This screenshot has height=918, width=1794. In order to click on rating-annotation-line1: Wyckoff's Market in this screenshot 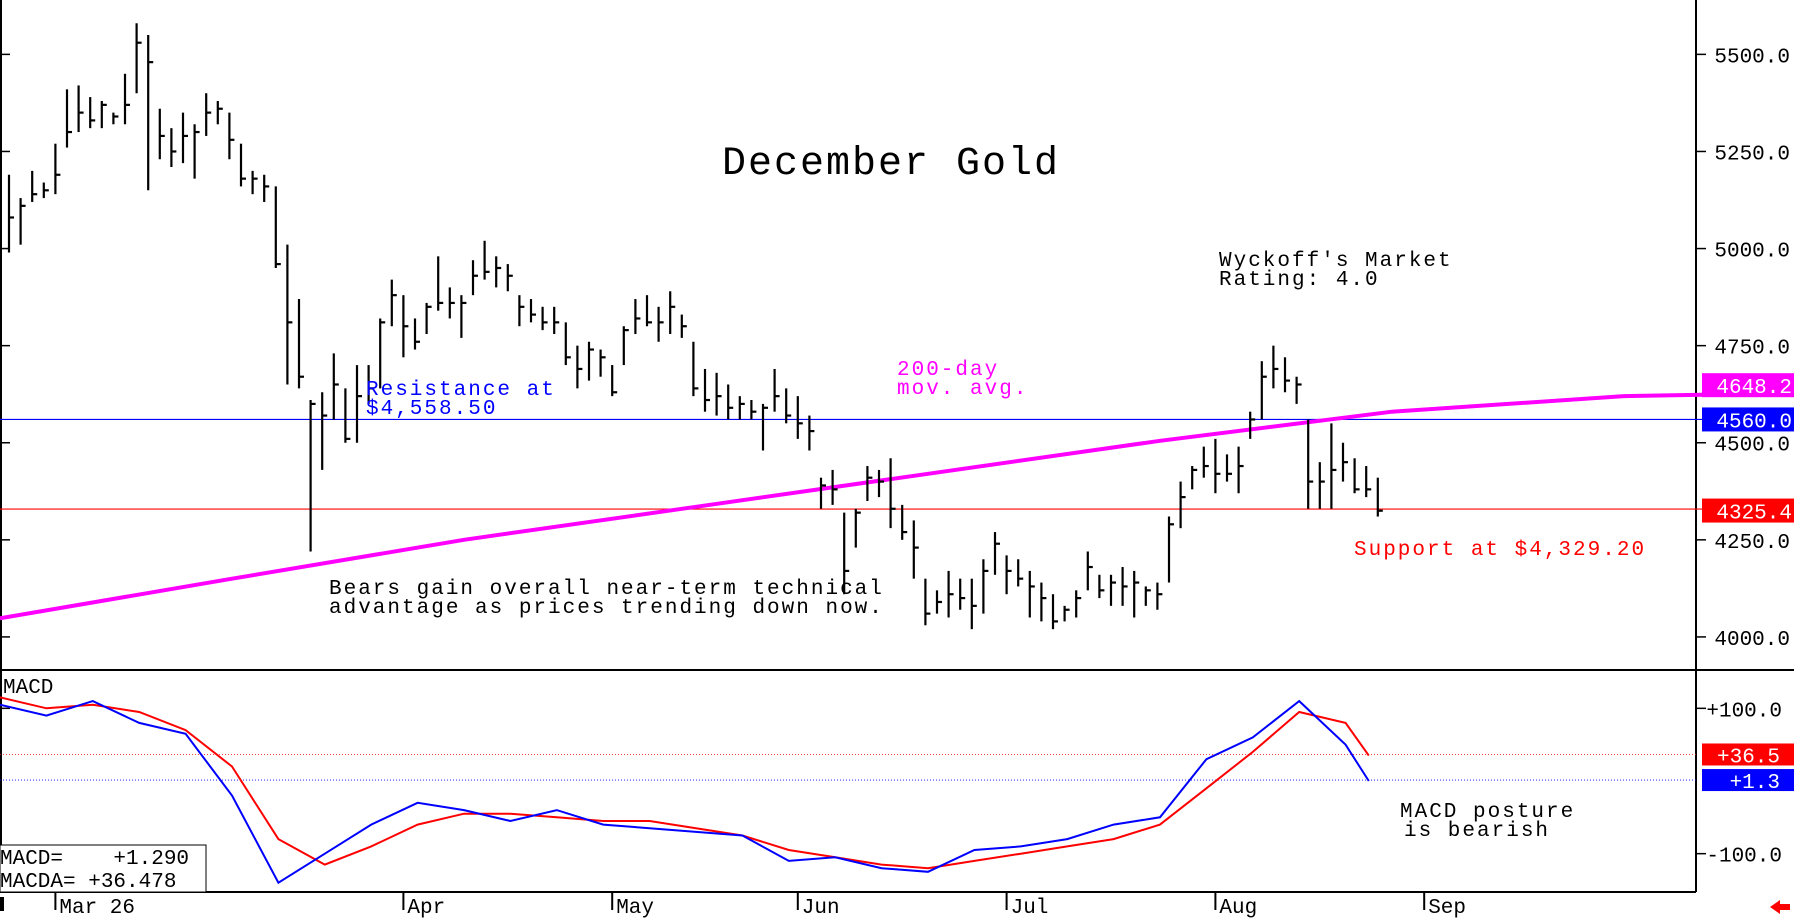, I will do `click(1336, 261)`.